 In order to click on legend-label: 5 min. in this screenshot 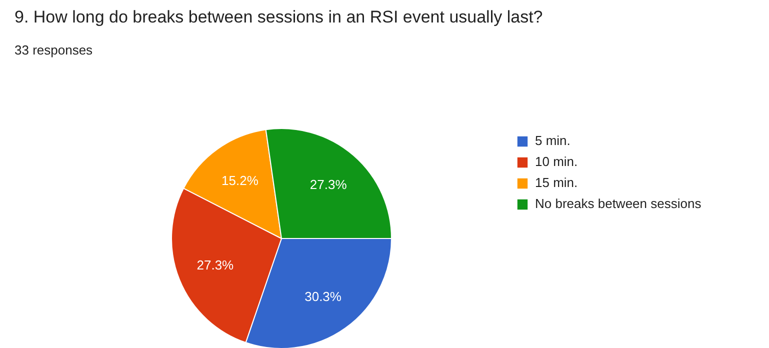, I will do `click(552, 140)`.